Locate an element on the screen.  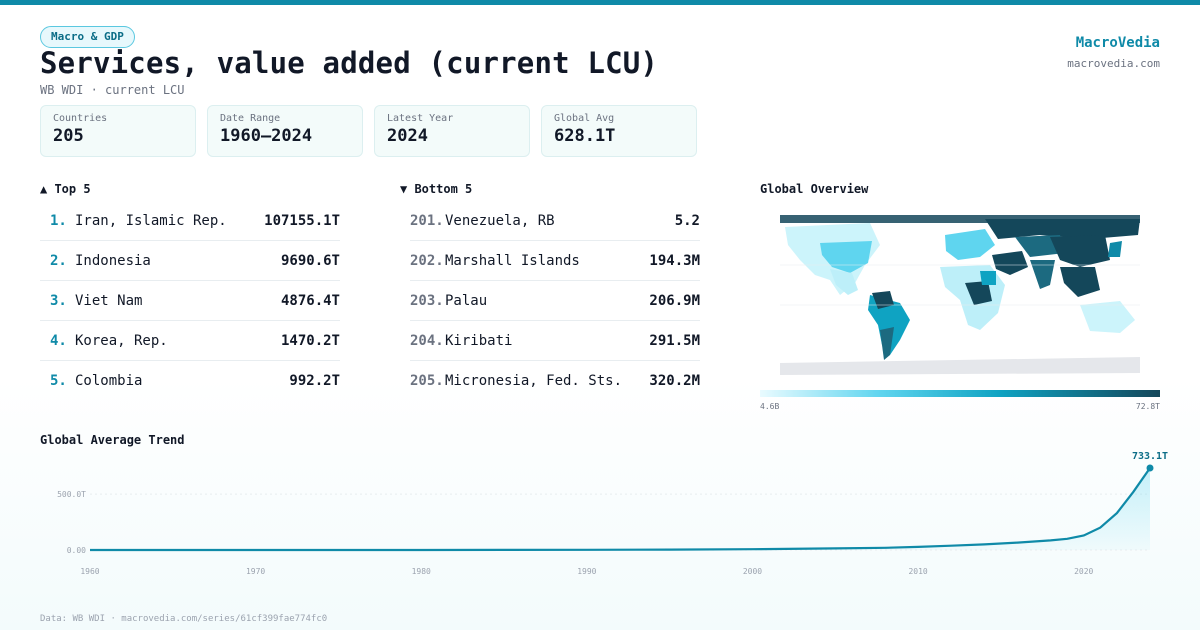
rank-number: 205. is located at coordinates (427, 381).